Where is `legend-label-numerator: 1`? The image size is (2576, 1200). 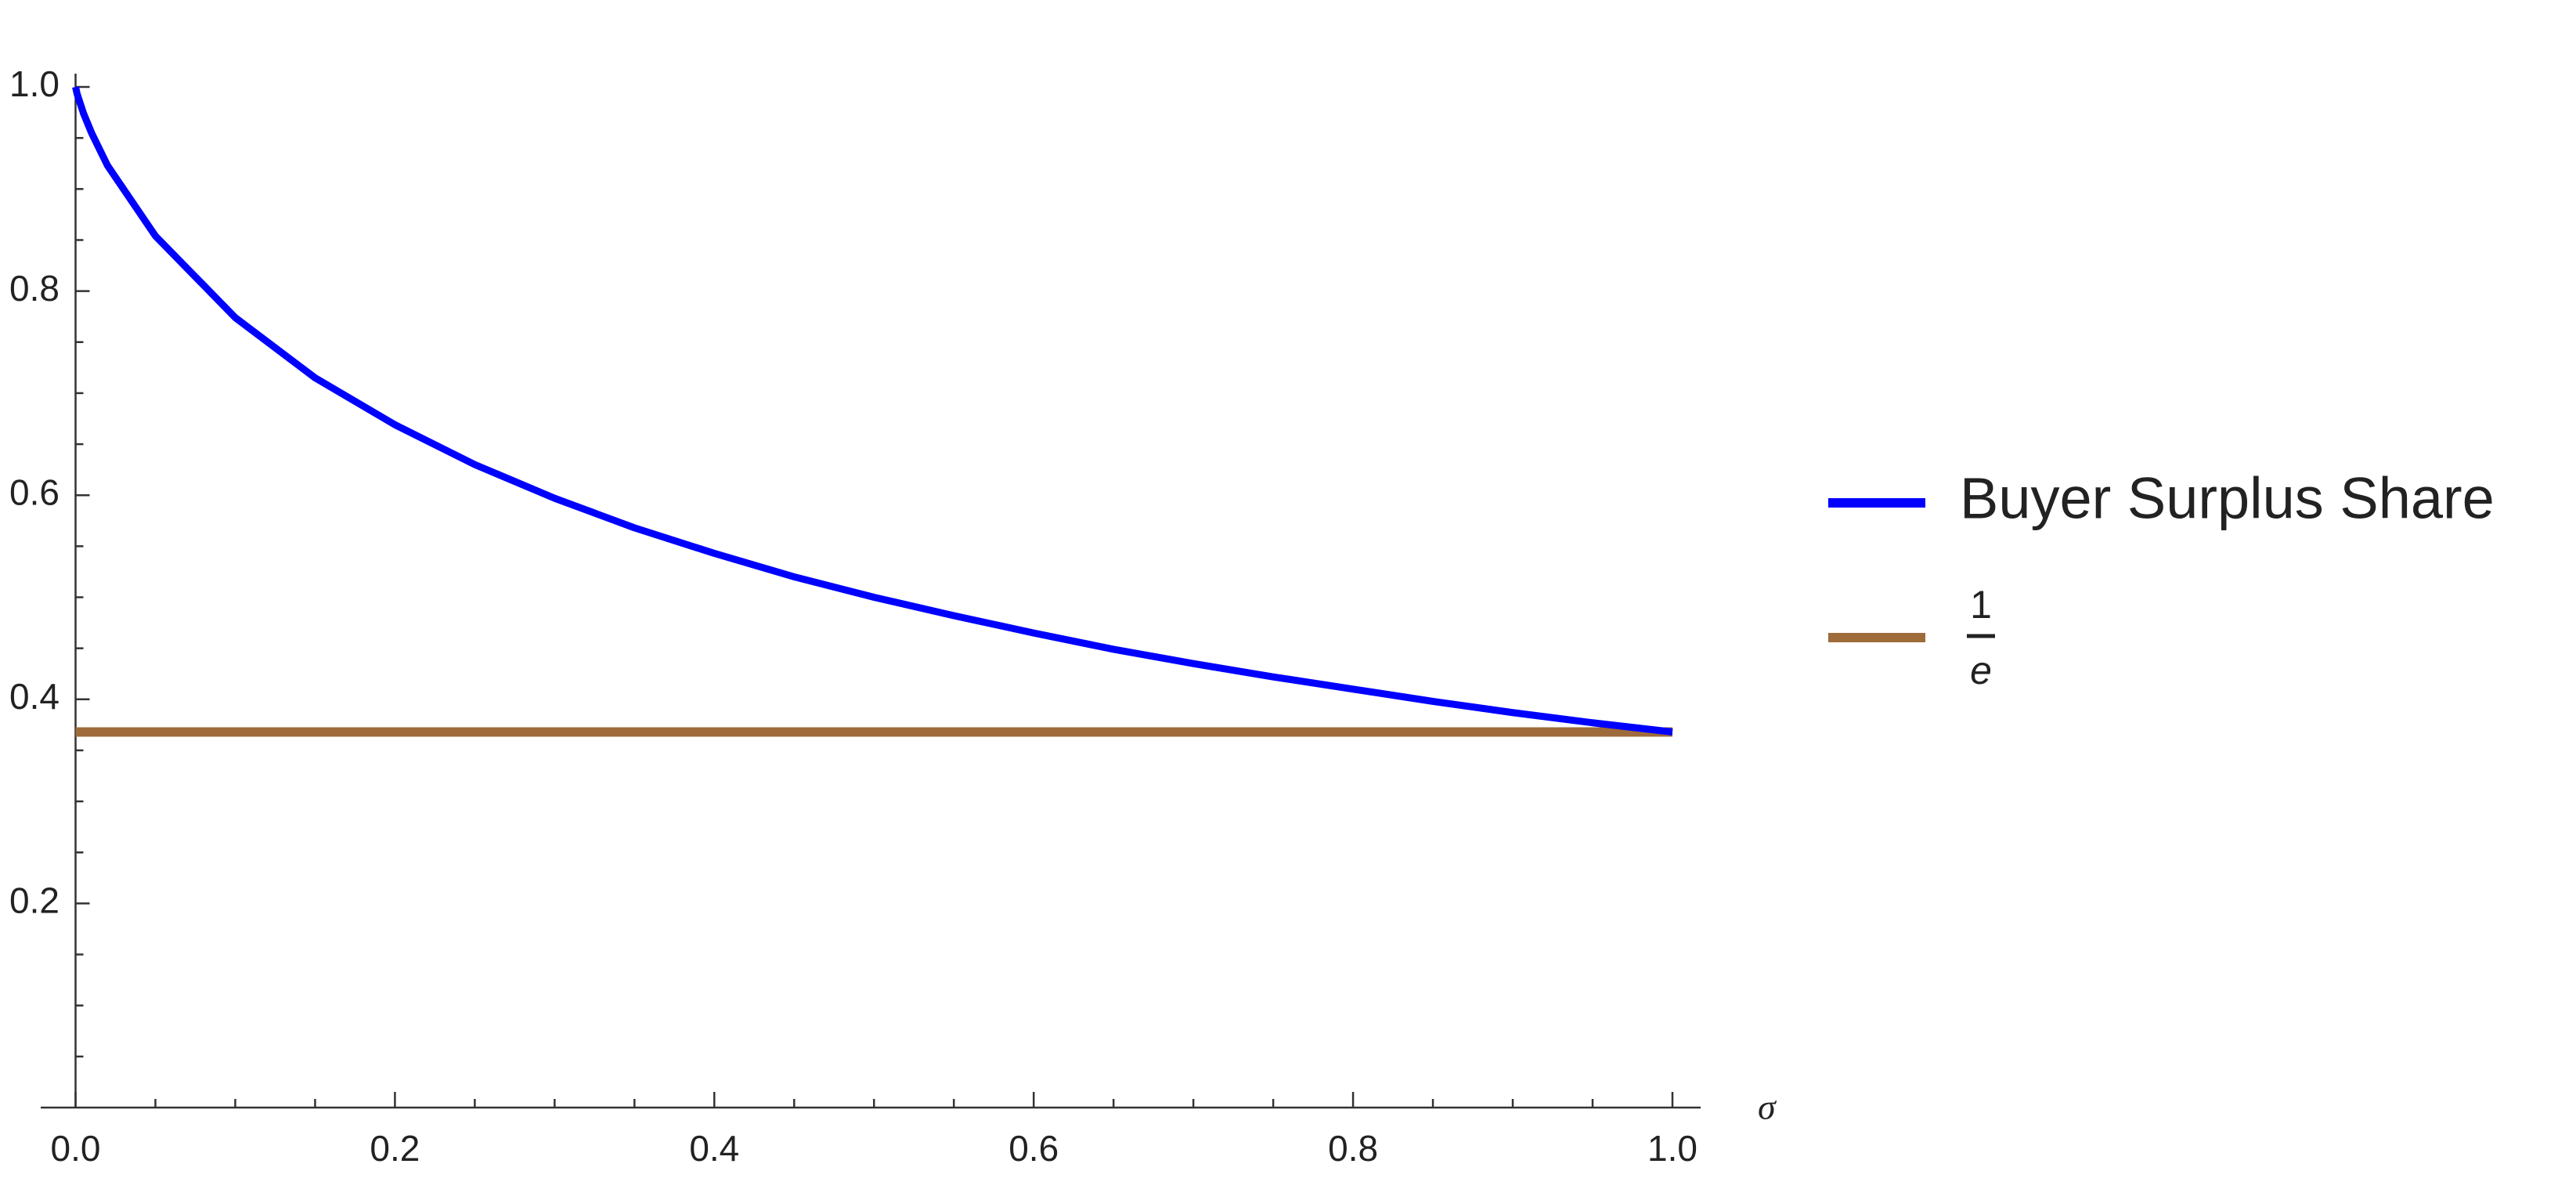 legend-label-numerator: 1 is located at coordinates (1981, 605).